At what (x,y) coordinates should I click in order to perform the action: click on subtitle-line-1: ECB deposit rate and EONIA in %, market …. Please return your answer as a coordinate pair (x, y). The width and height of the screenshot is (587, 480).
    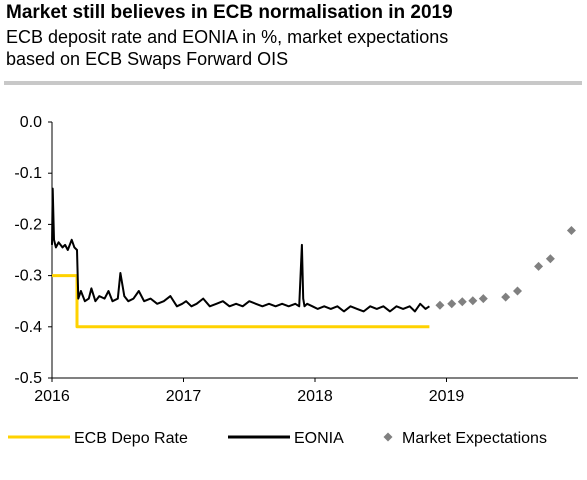
    Looking at the image, I should click on (227, 37).